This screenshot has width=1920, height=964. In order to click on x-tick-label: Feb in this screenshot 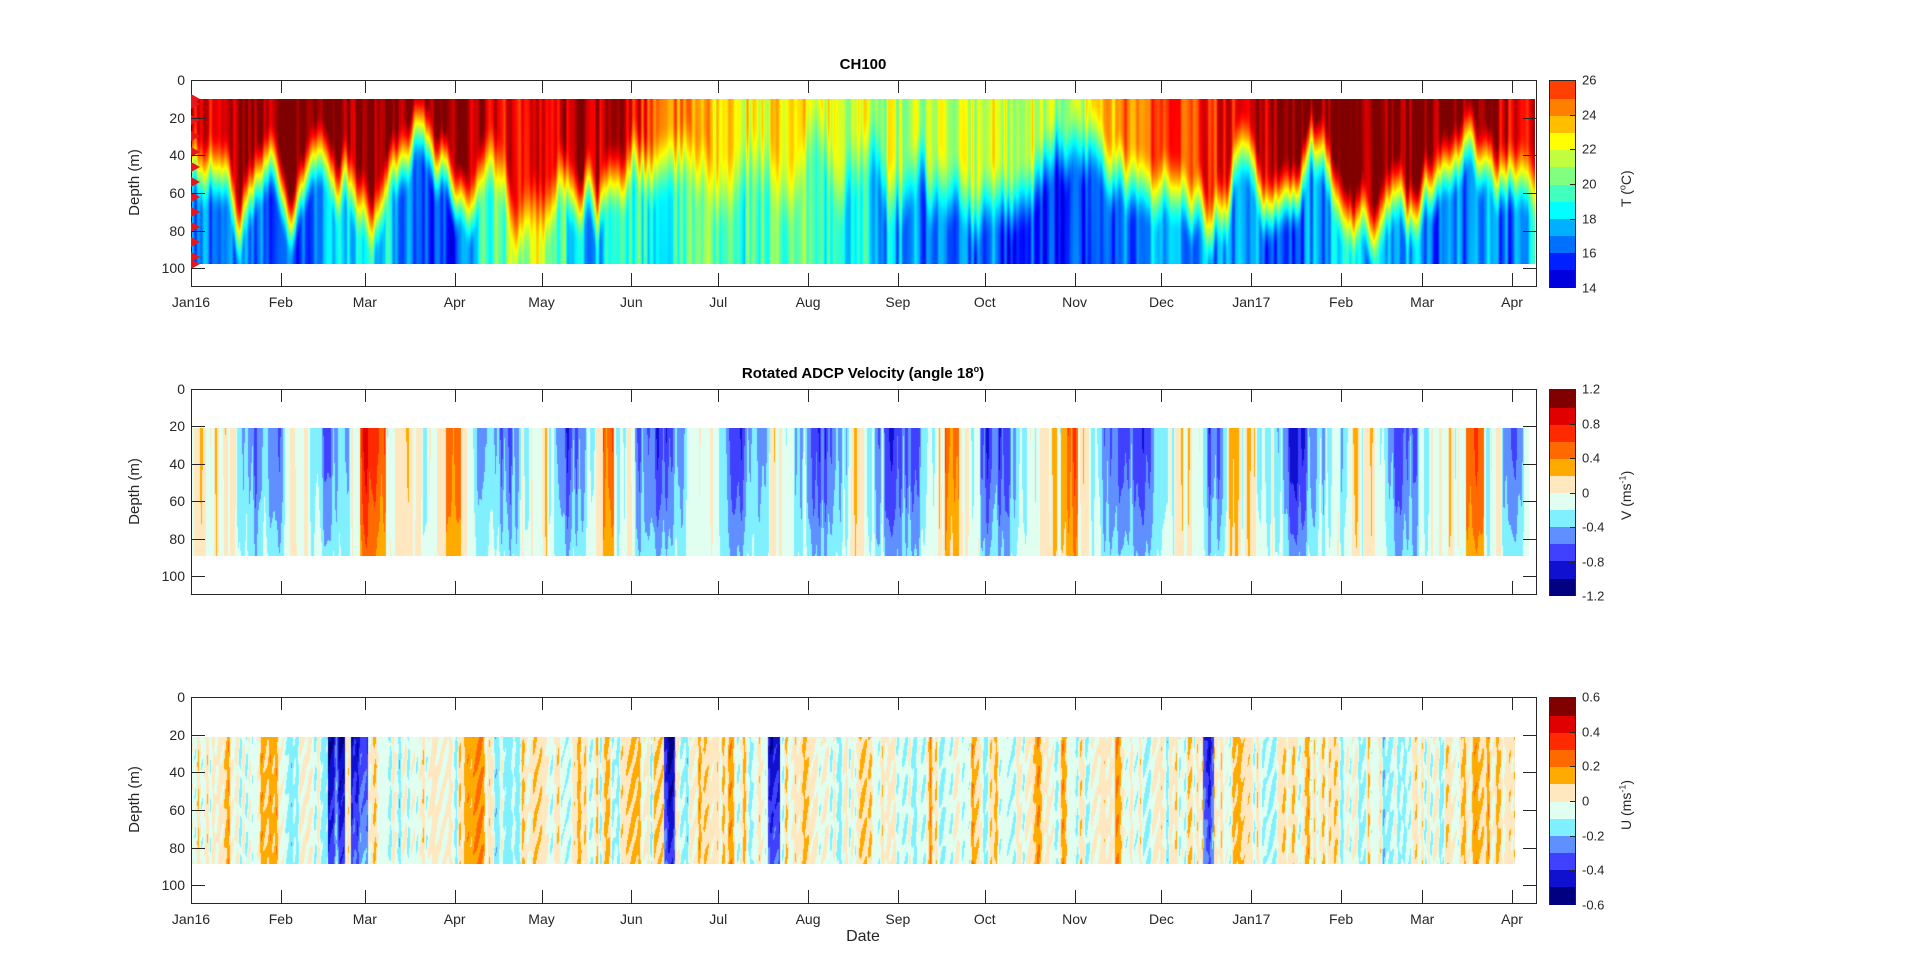, I will do `click(280, 919)`.